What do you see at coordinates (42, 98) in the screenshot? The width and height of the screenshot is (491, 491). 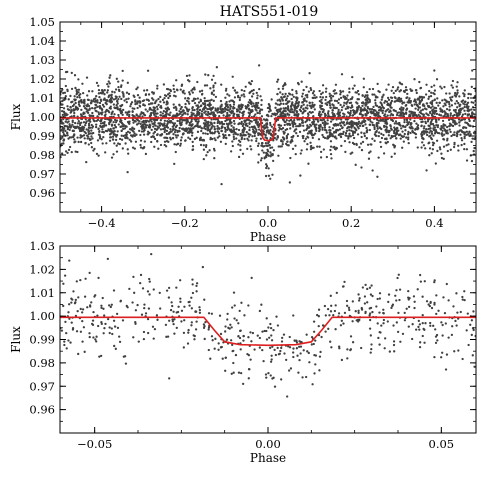 I see `y-tick-label: 1.01` at bounding box center [42, 98].